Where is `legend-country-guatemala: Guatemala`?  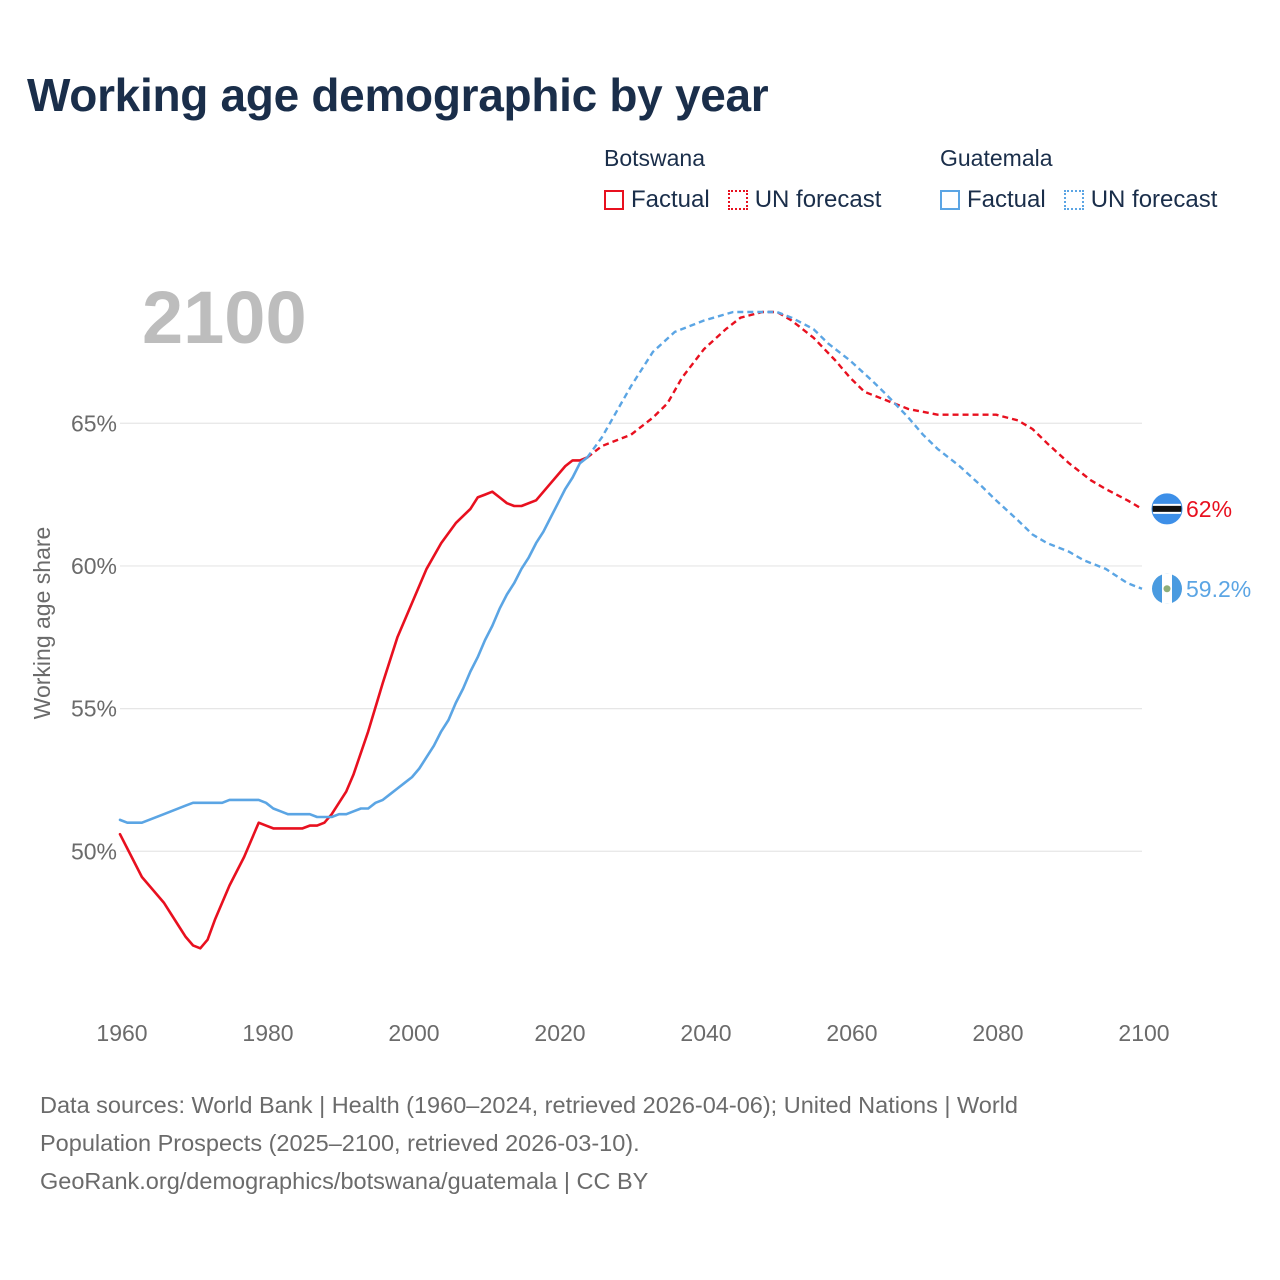 legend-country-guatemala: Guatemala is located at coordinates (996, 158).